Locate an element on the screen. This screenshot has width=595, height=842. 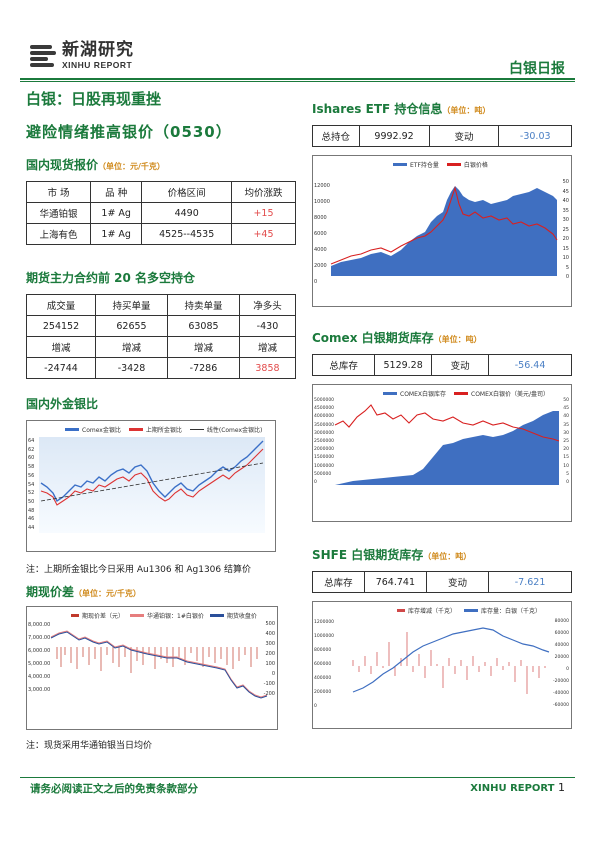
tick-label: 1500000 is located at coordinates (324, 458).